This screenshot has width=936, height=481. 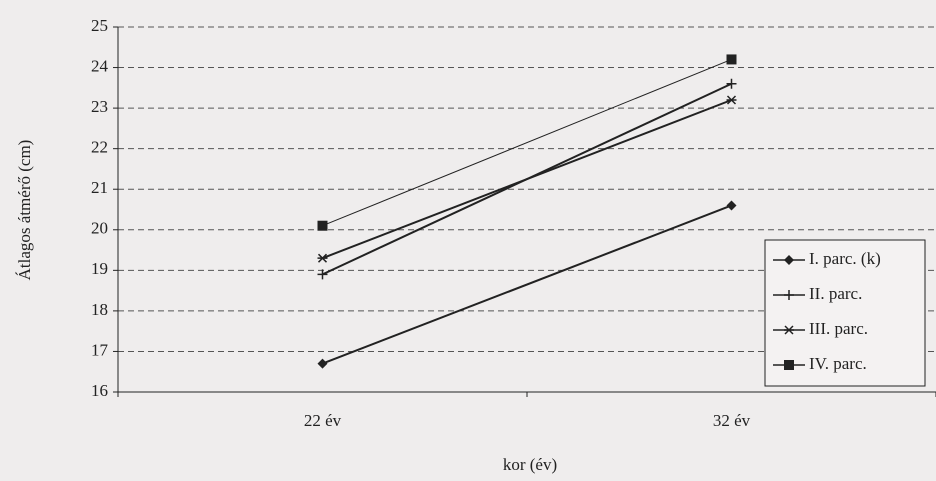 I want to click on x-axis-label: kor (év), so click(x=530, y=464).